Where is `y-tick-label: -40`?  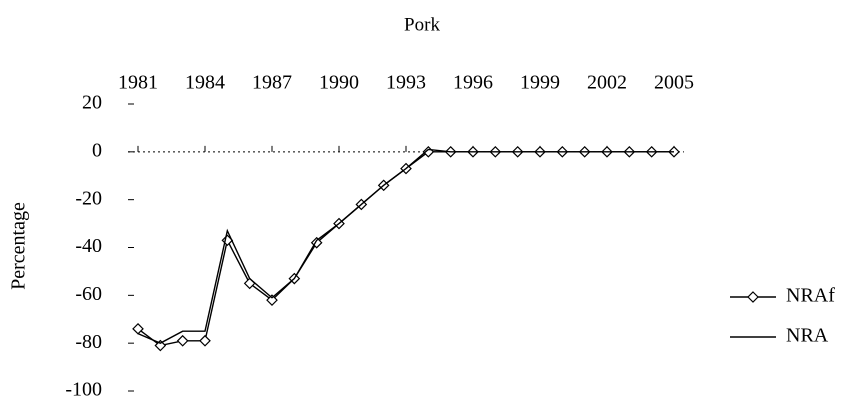 y-tick-label: -40 is located at coordinates (88, 246).